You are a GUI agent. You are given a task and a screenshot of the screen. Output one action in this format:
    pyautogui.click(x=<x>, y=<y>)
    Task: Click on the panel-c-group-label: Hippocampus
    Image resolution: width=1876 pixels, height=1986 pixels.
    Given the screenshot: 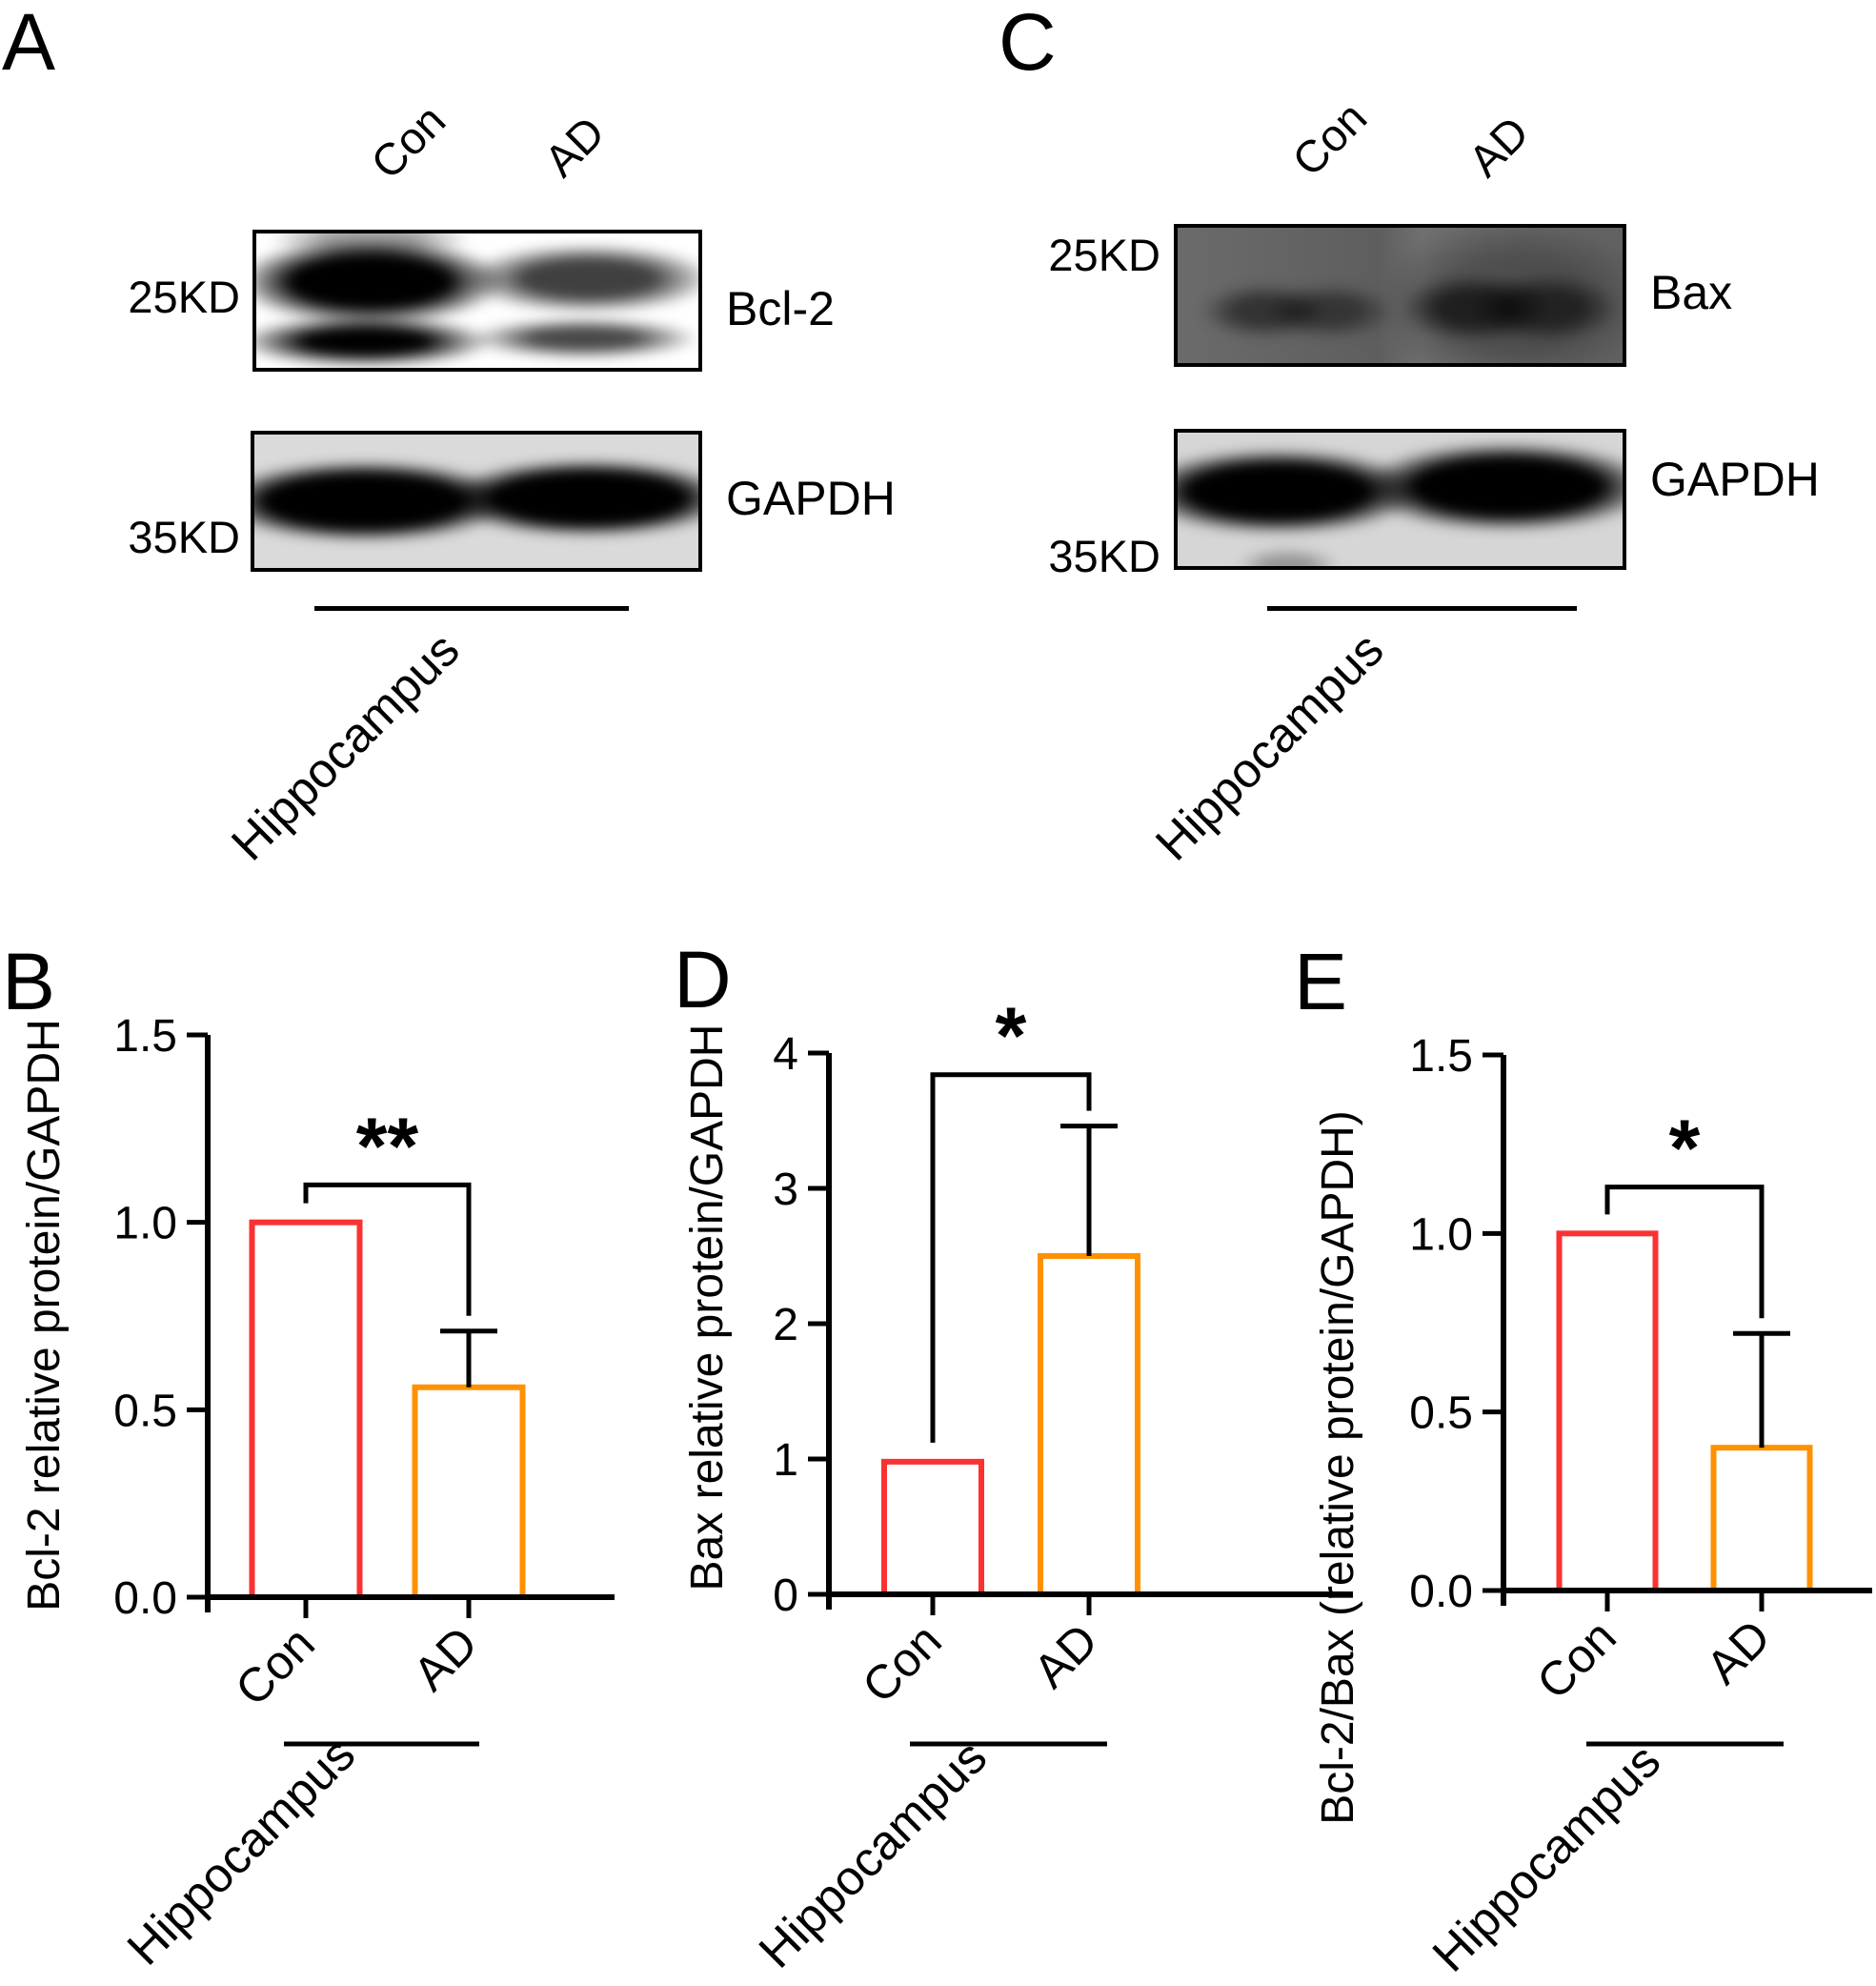 What is the action you would take?
    pyautogui.click(x=1269, y=746)
    